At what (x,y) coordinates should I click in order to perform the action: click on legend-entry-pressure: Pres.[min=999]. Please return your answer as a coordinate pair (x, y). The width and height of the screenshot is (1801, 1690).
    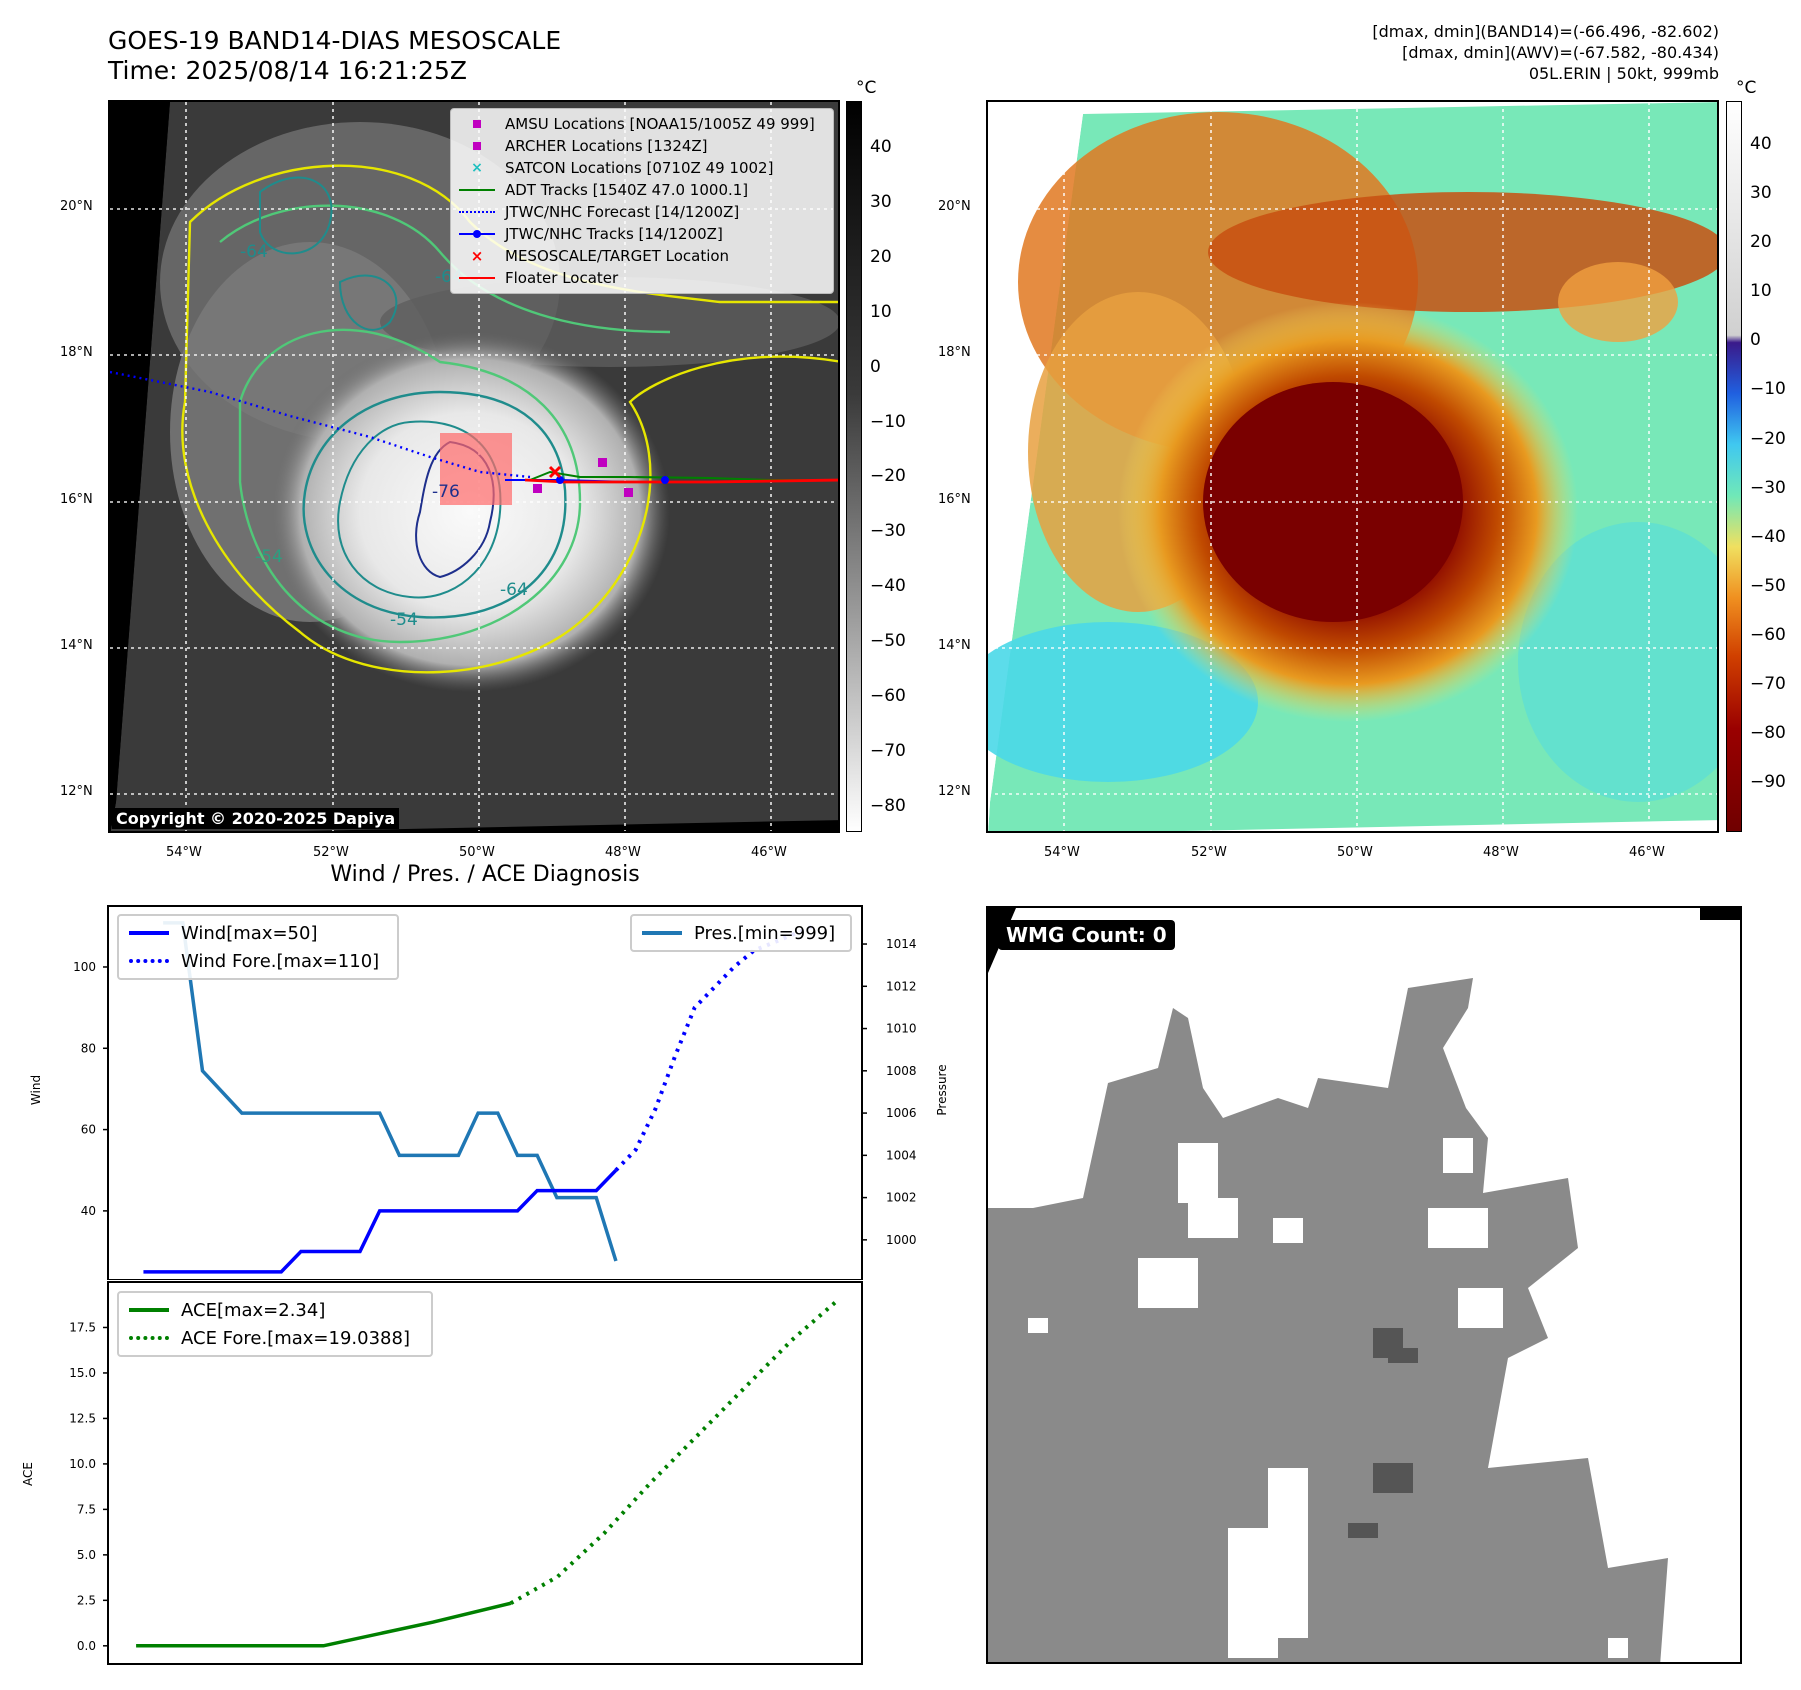
    Looking at the image, I should click on (741, 933).